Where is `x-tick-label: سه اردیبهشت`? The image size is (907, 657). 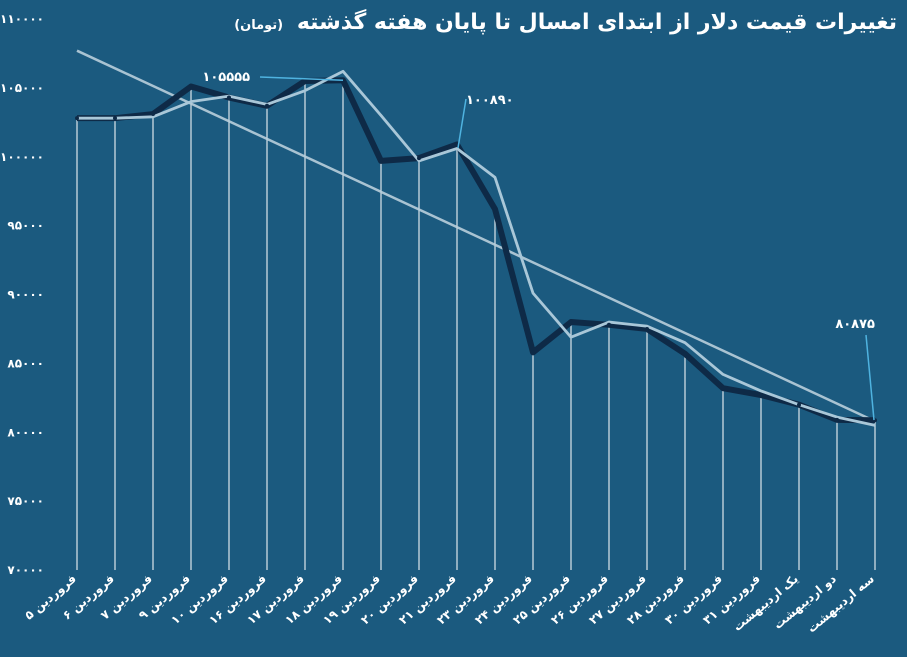 x-tick-label: سه اردیبهشت is located at coordinates (841, 604).